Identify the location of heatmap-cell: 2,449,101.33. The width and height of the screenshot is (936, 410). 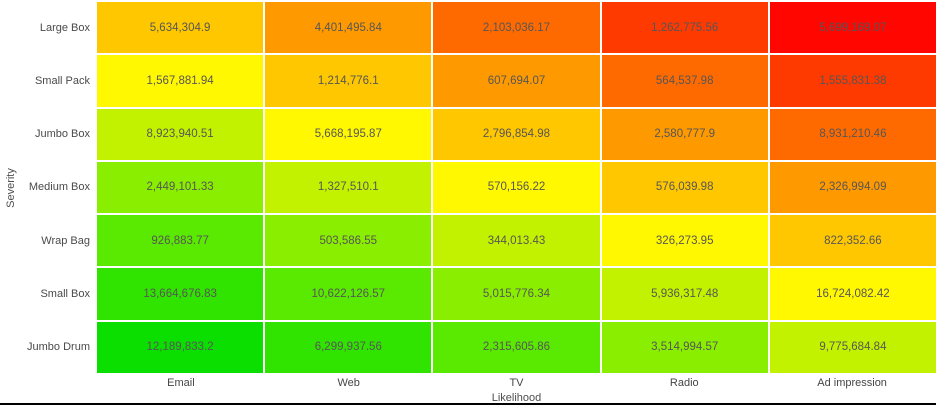
(180, 187).